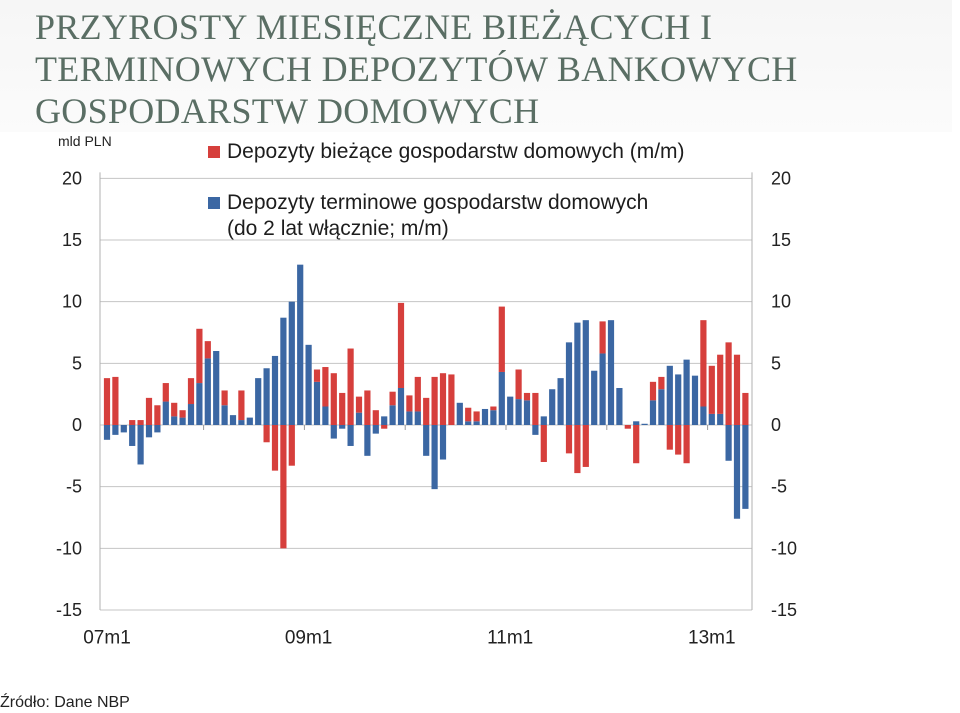  I want to click on y-tick-label-left: 15, so click(72, 240).